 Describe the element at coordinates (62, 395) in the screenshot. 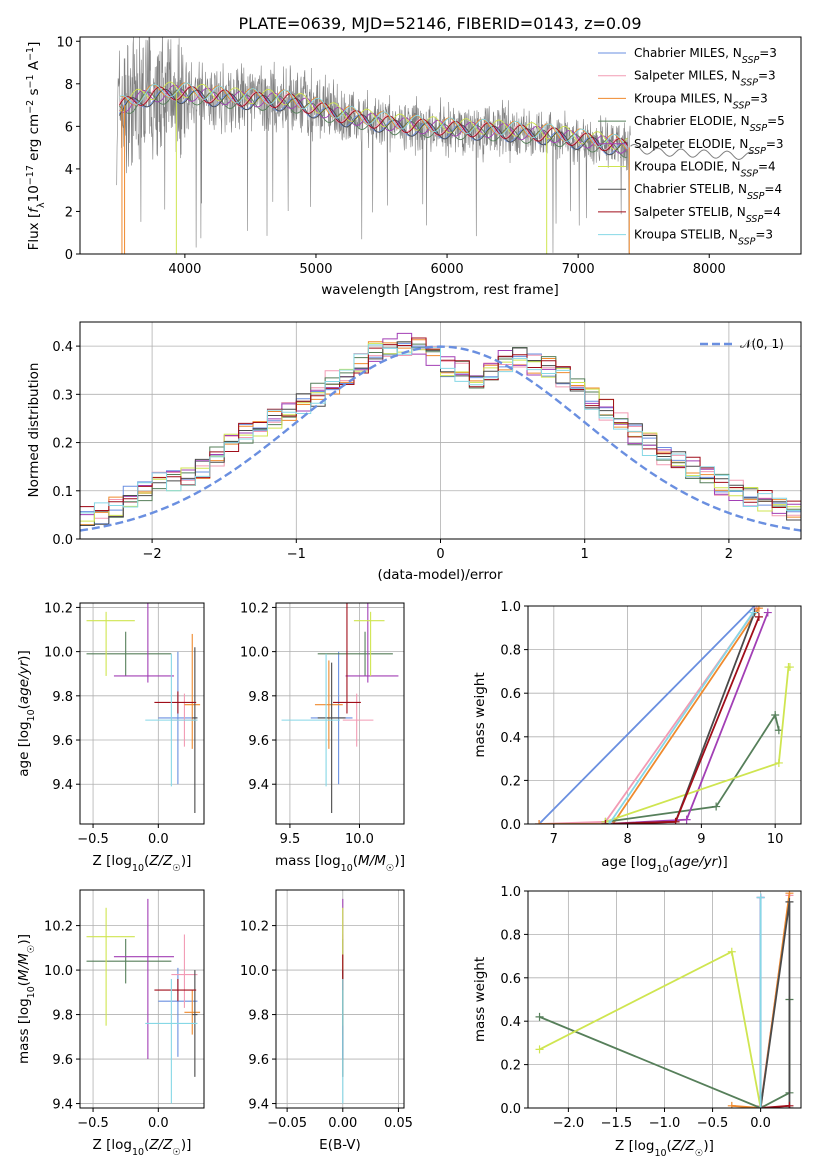

I see `y-tick-label: 0.3` at that location.